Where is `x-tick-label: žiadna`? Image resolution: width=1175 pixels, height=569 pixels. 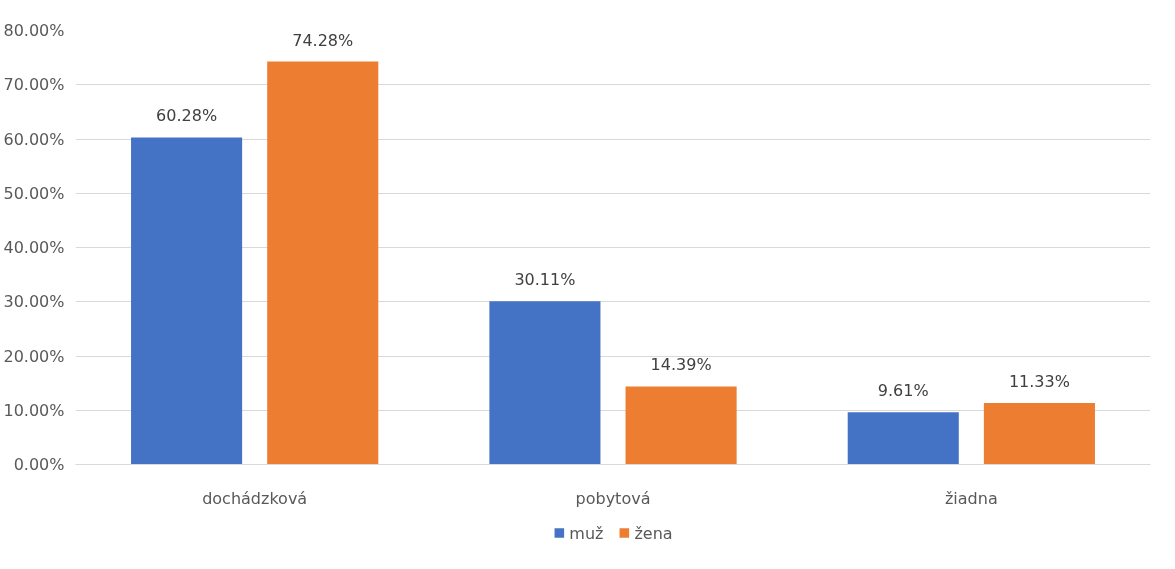 x-tick-label: žiadna is located at coordinates (971, 498).